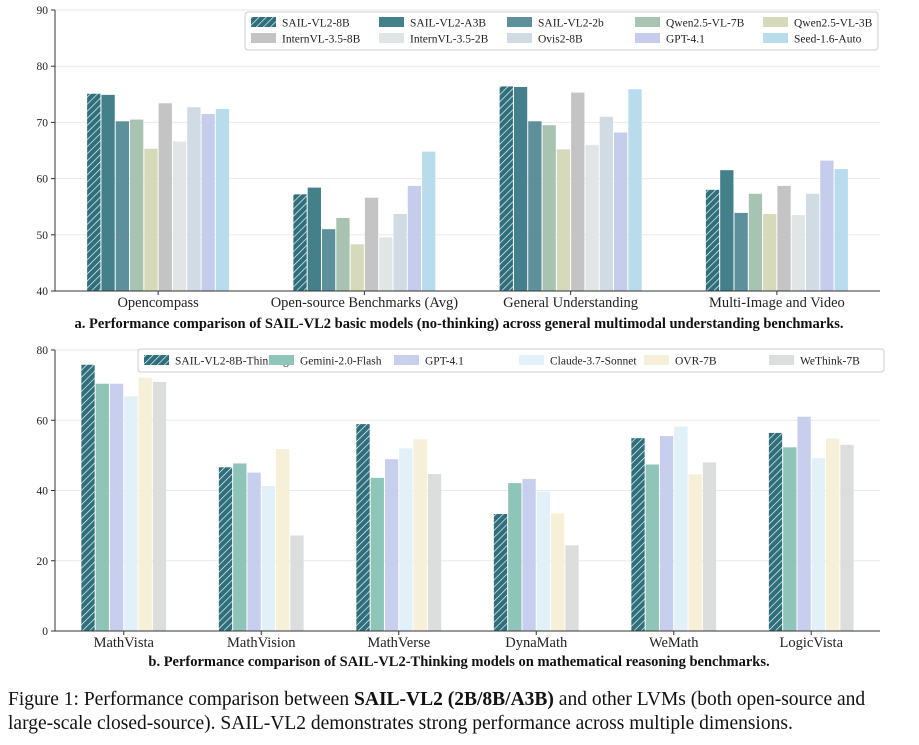 This screenshot has height=745, width=919. What do you see at coordinates (695, 552) in the screenshot?
I see `bar-ovr-7b-wemath` at bounding box center [695, 552].